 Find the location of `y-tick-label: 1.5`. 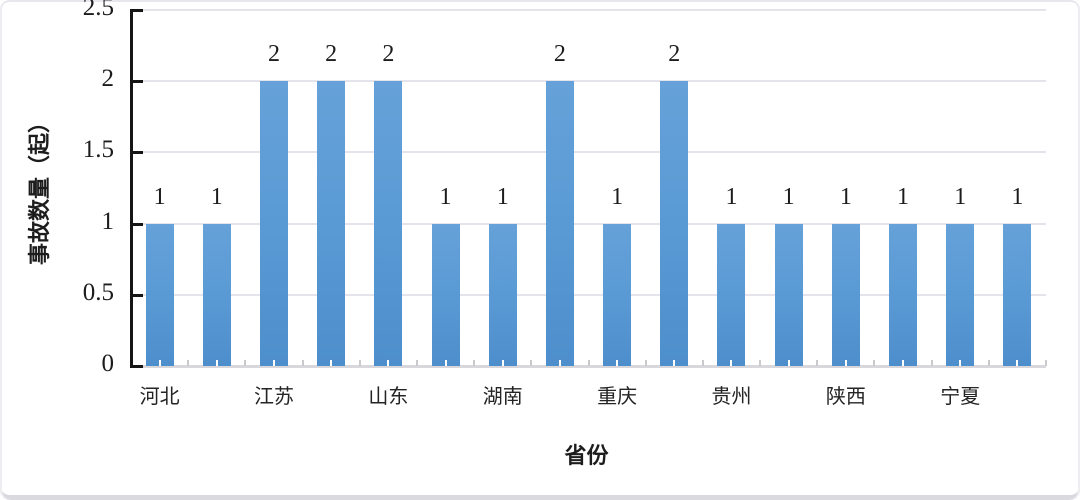

y-tick-label: 1.5 is located at coordinates (98, 150).